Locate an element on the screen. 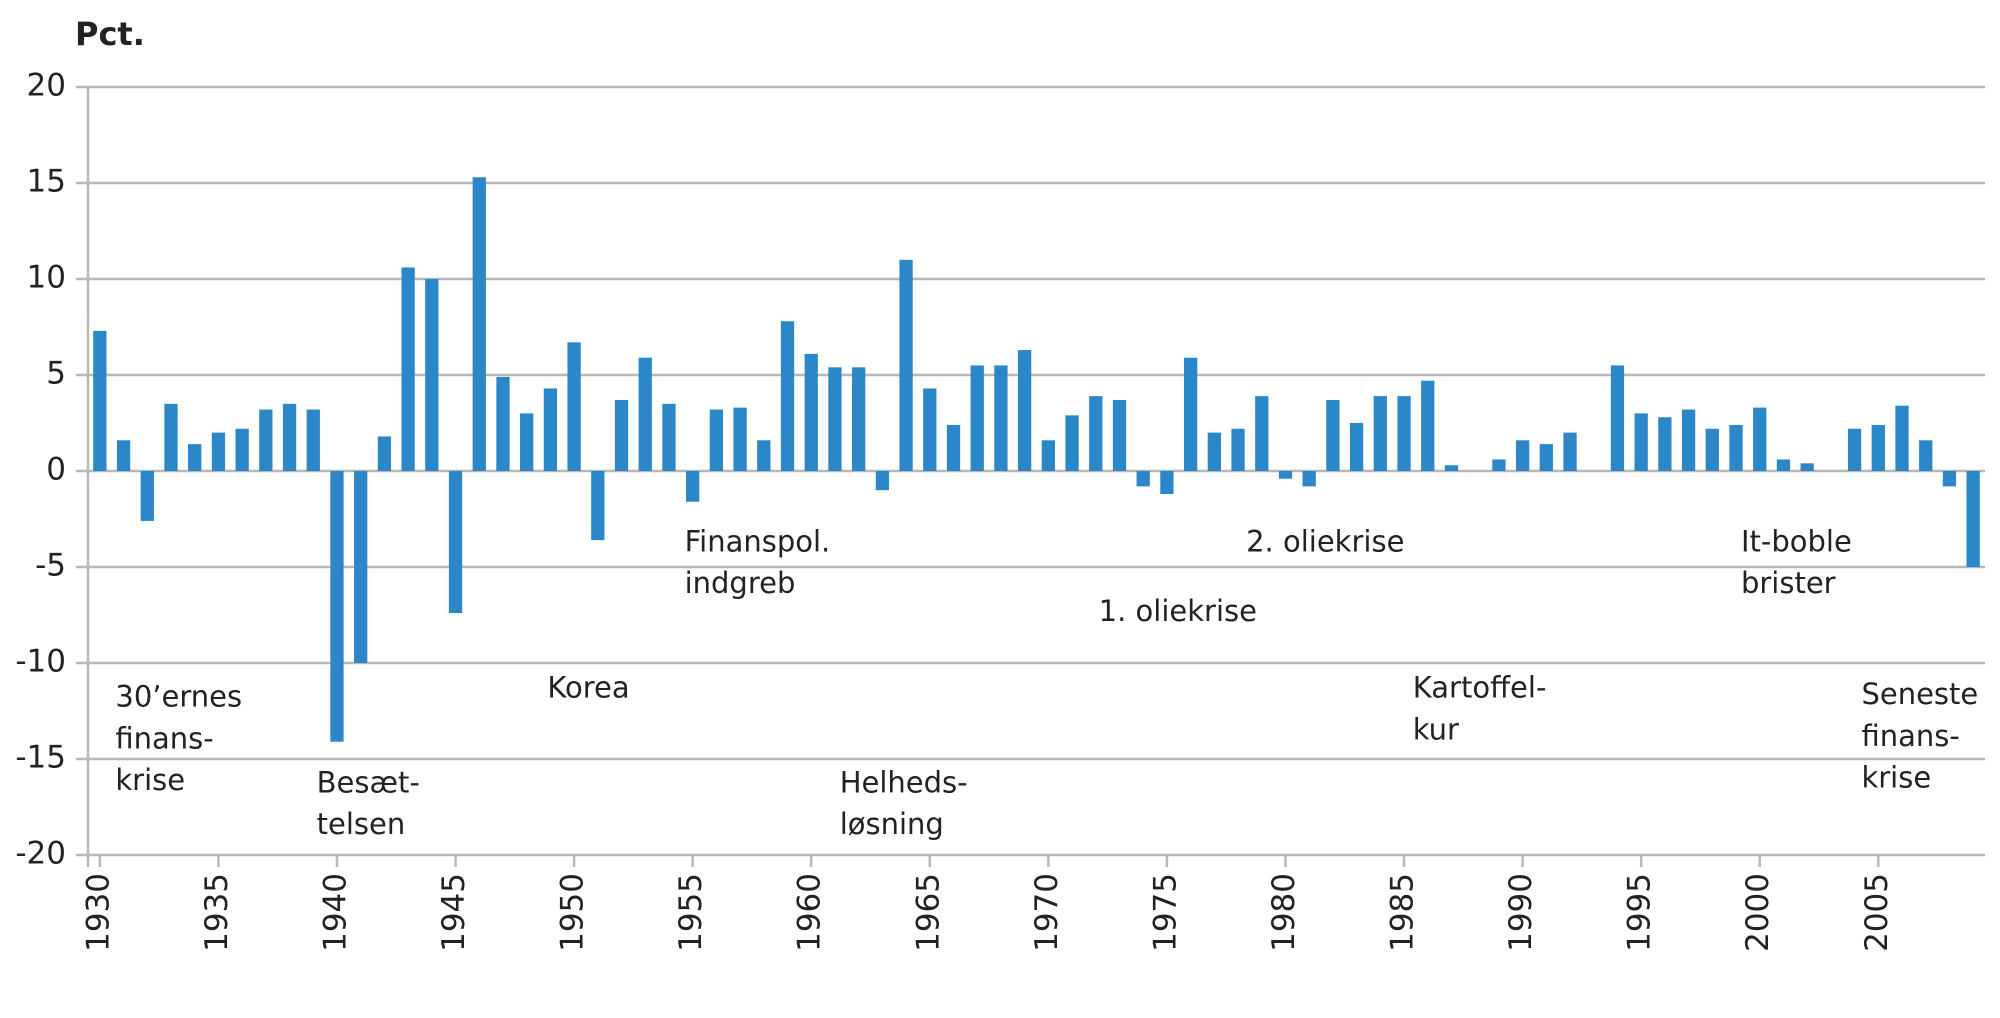 The width and height of the screenshot is (2000, 1018). annotation: 2. oliekrise is located at coordinates (1325, 542).